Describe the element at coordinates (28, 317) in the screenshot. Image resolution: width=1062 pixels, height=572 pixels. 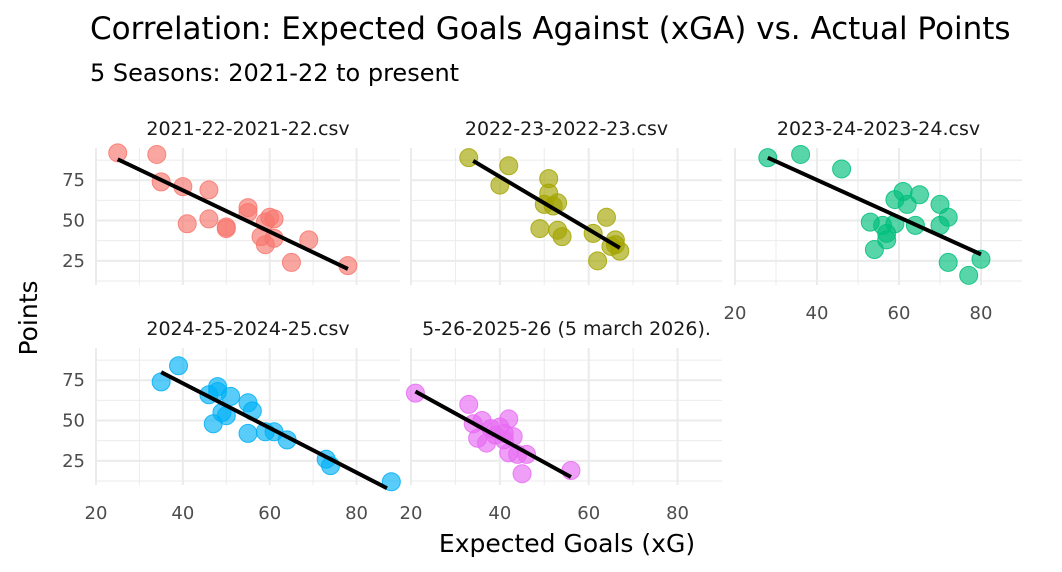
I see `y-axis-label: Points` at that location.